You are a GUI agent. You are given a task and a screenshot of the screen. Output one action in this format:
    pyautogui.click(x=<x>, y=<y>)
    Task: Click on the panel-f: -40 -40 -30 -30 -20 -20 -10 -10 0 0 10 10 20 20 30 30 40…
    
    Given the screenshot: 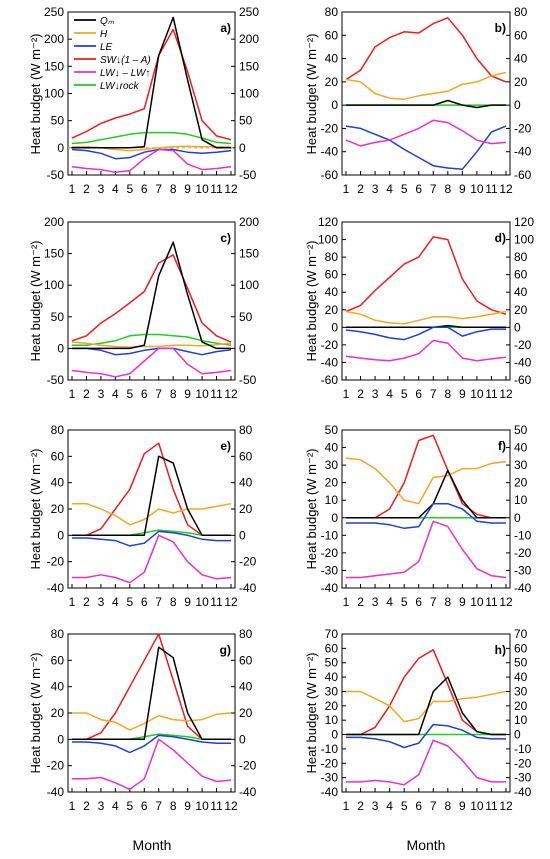 What is the action you would take?
    pyautogui.click(x=426, y=516)
    